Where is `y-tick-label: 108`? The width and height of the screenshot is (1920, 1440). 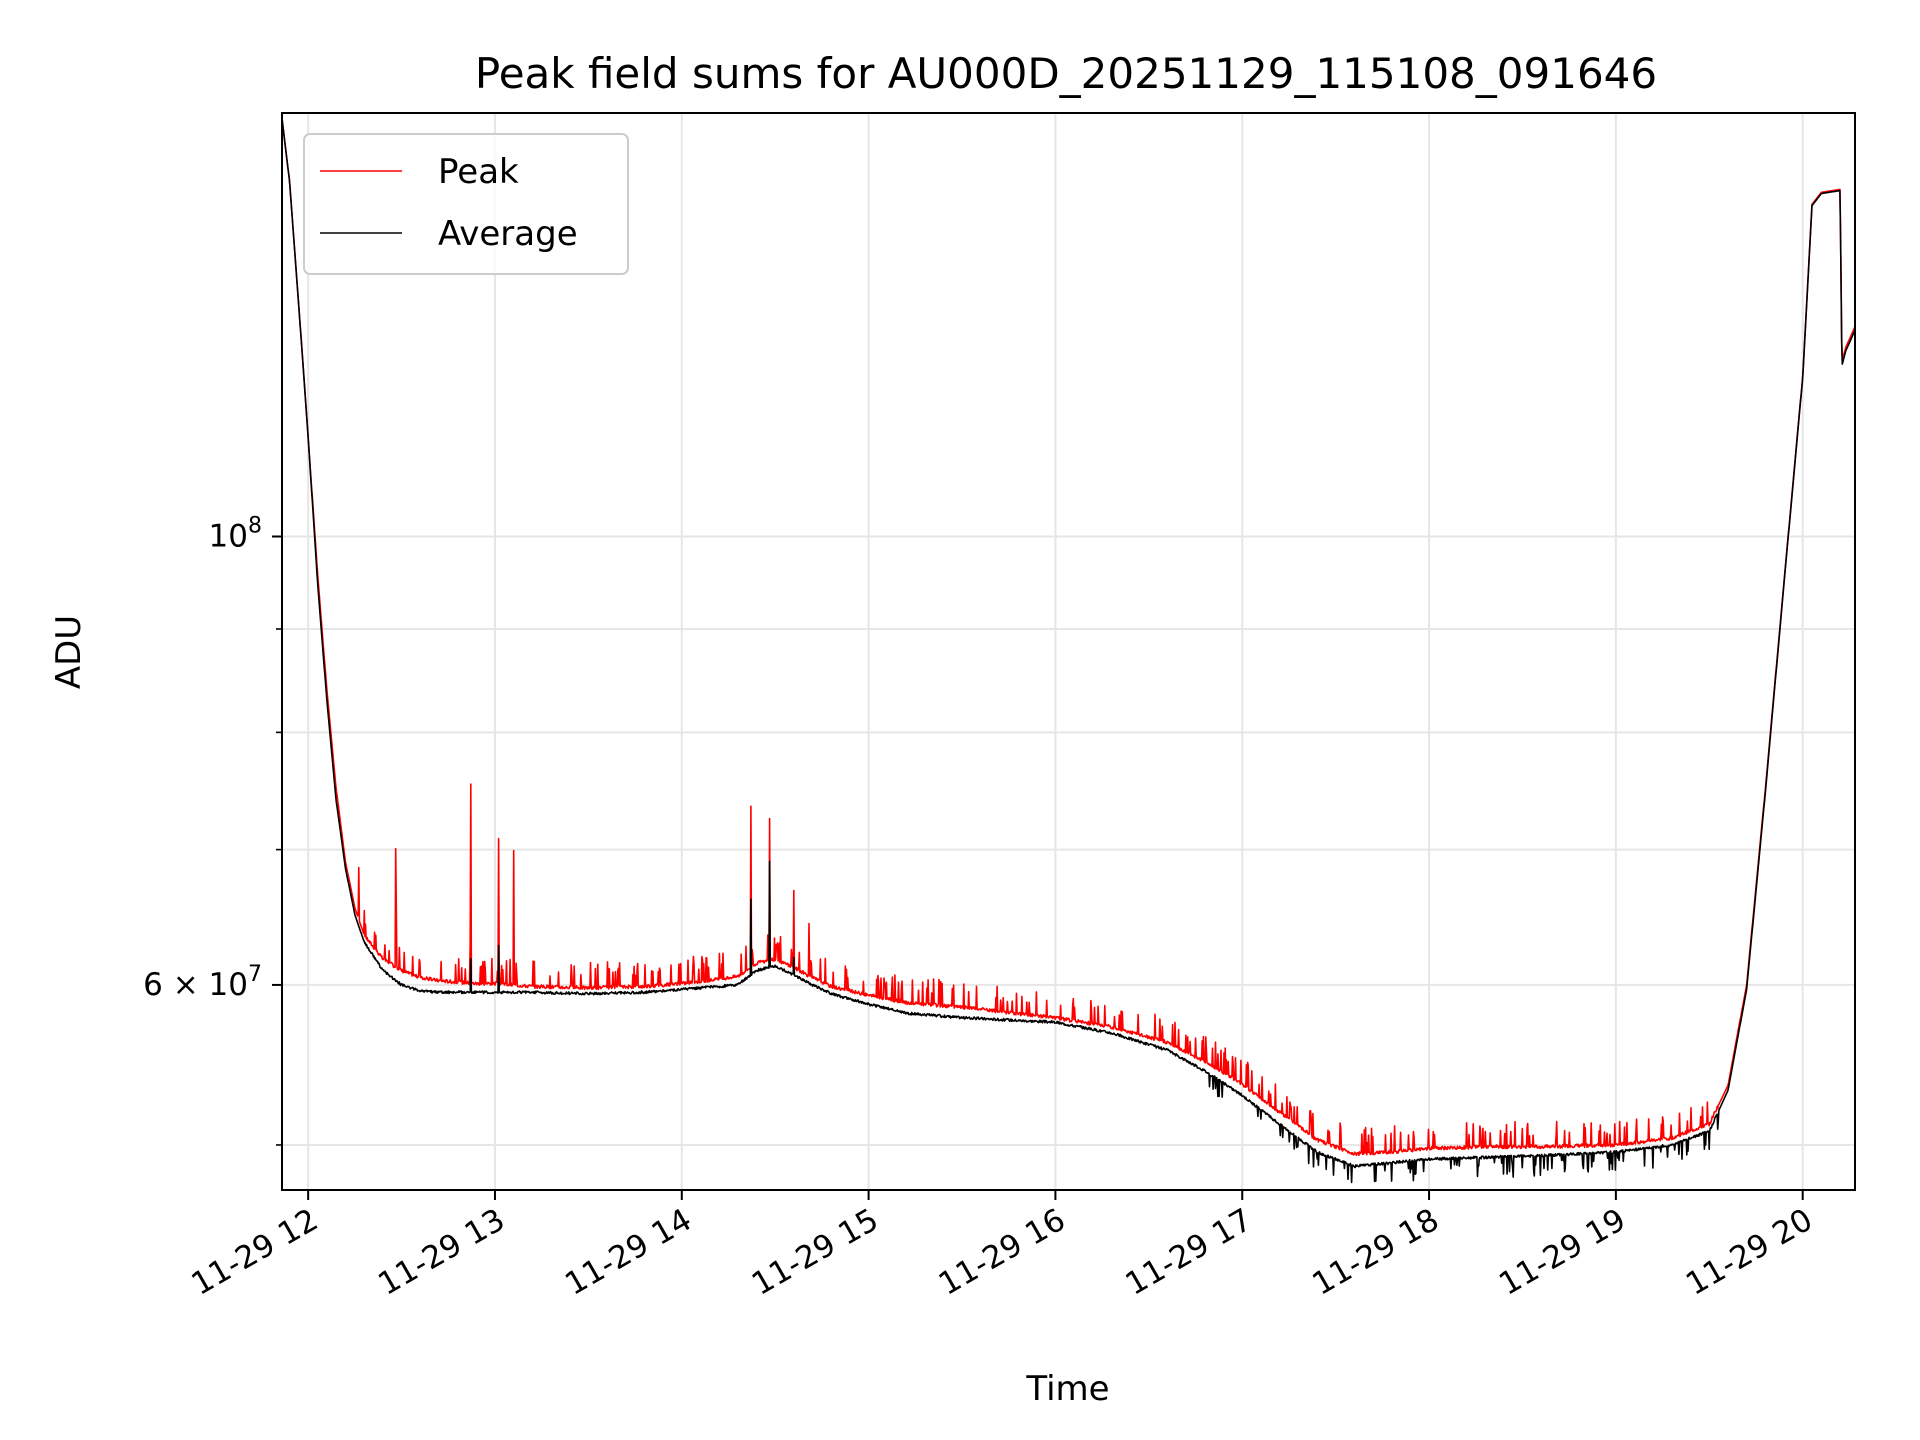
y-tick-label: 108 is located at coordinates (235, 533).